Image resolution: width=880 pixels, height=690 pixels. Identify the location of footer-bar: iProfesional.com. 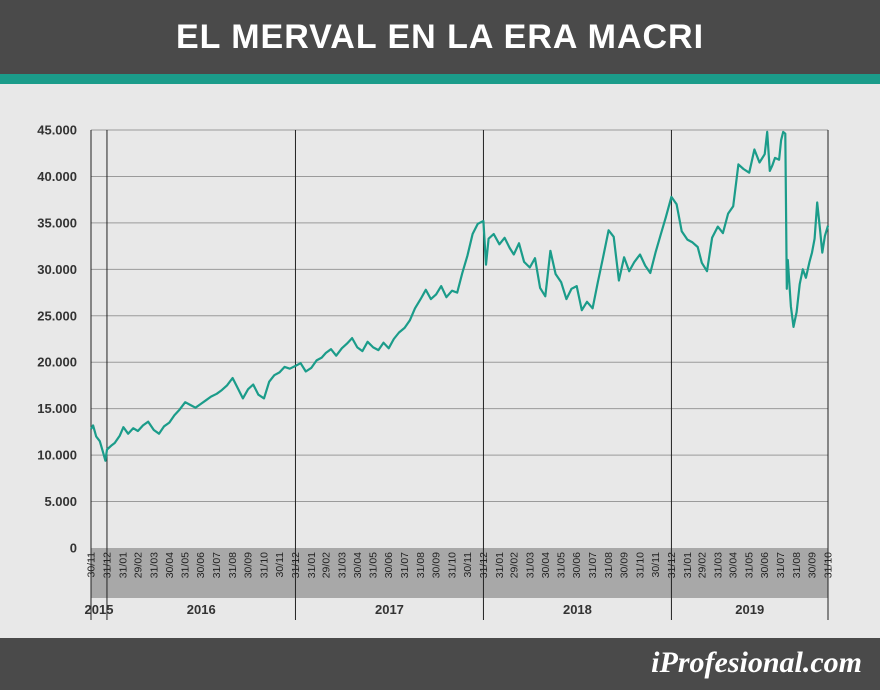
(440, 664).